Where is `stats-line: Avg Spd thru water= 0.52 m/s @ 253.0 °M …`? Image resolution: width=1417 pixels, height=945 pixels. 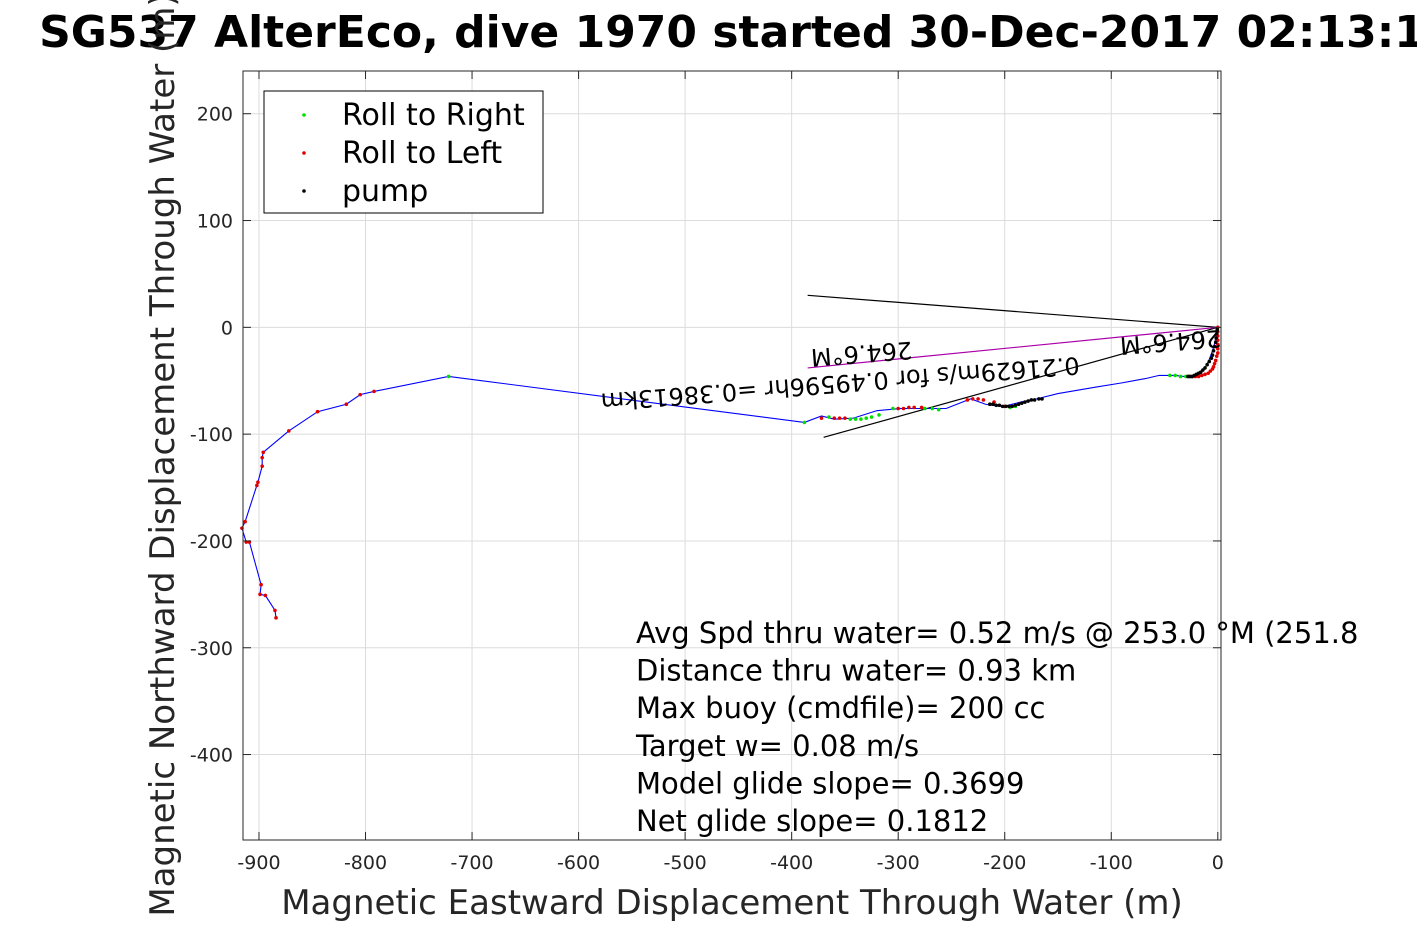 stats-line: Avg Spd thru water= 0.52 m/s @ 253.0 °M … is located at coordinates (997, 633).